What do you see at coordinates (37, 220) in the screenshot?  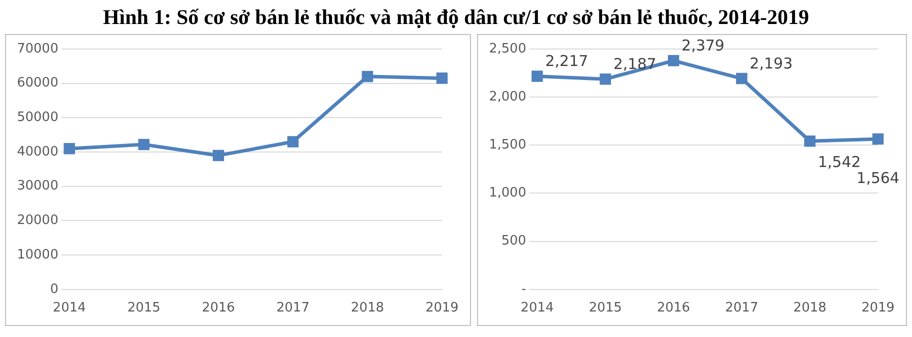 I see `y-tick-label: 20000` at bounding box center [37, 220].